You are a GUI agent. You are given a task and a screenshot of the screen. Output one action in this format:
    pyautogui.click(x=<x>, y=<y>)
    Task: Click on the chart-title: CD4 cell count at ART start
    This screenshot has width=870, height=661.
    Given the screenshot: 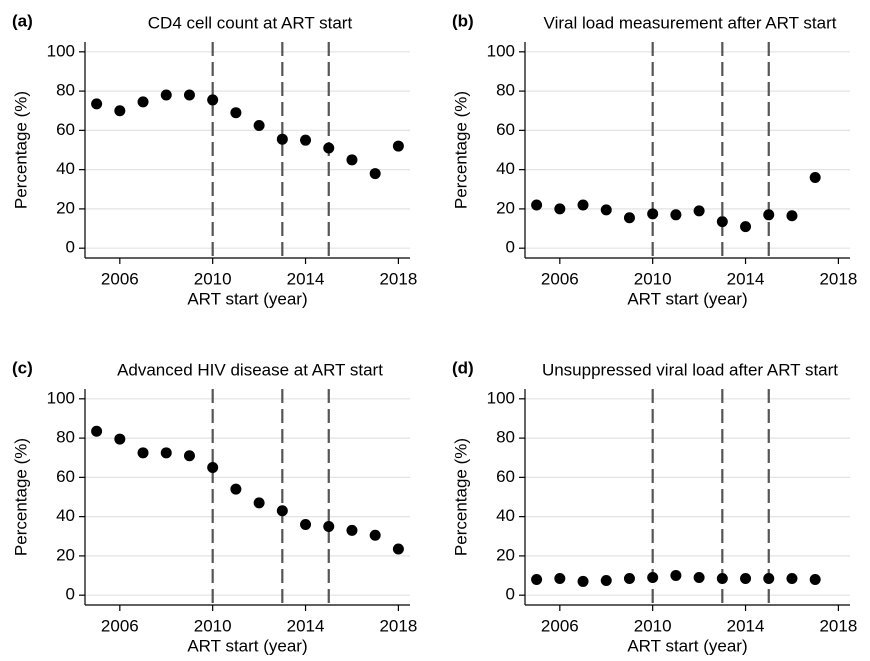 What is the action you would take?
    pyautogui.click(x=250, y=22)
    